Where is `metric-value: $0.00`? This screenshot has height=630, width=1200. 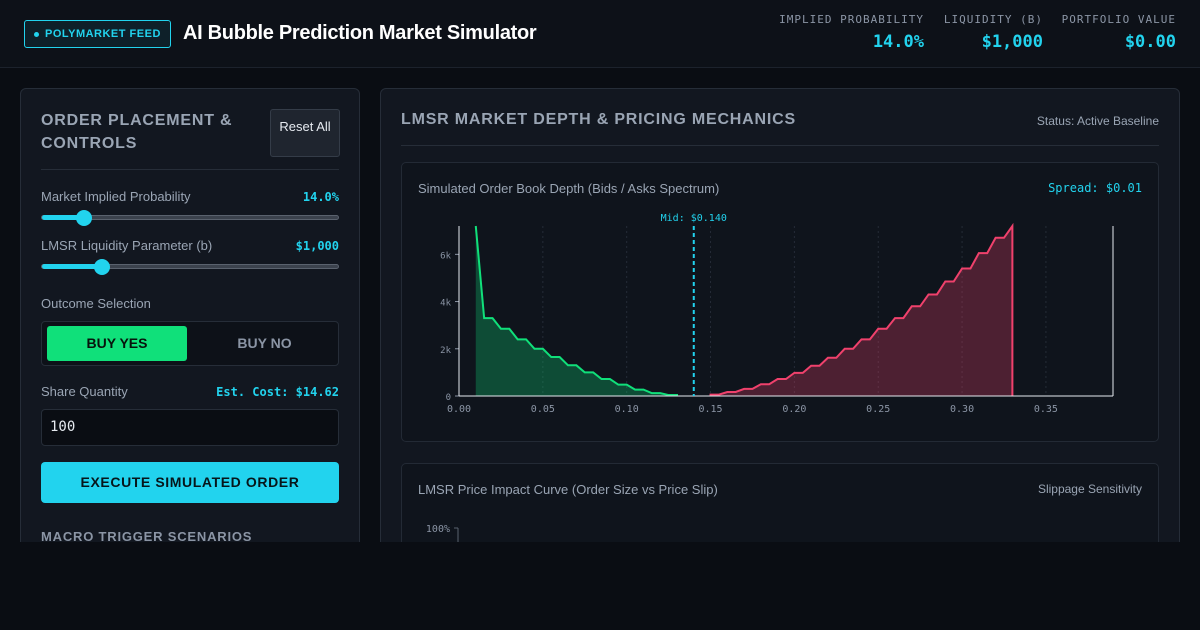
metric-value: $0.00 is located at coordinates (1150, 42).